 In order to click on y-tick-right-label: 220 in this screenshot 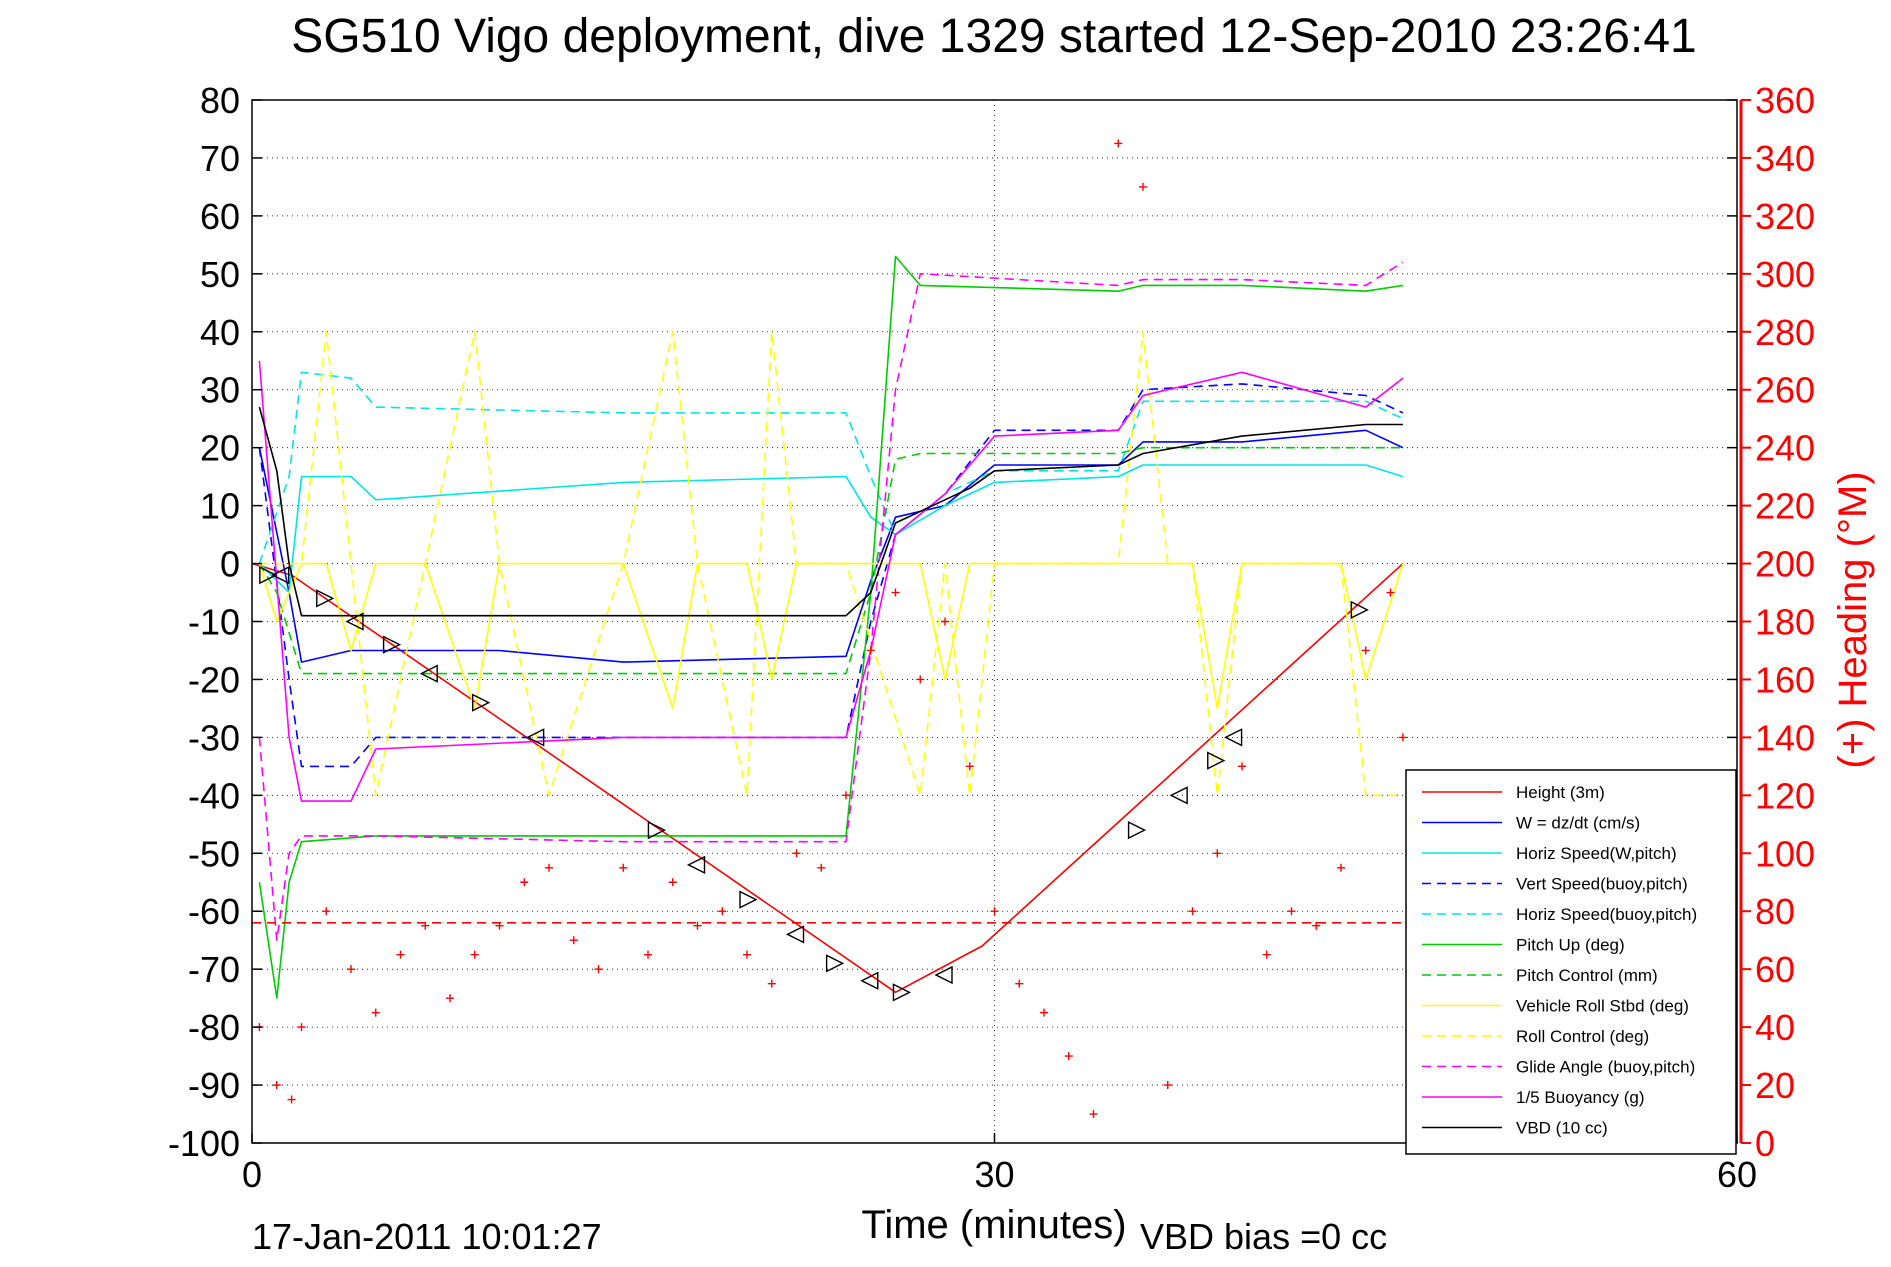, I will do `click(1785, 506)`.